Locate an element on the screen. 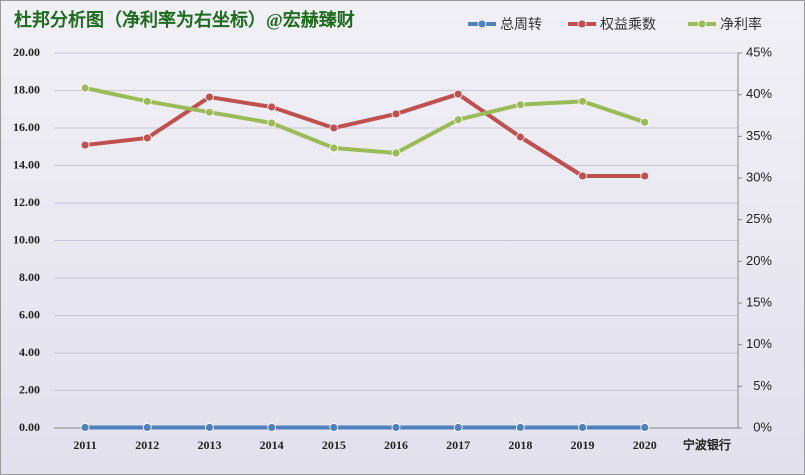  chart-title: 杜邦分析图（净利率为右坐标）@宏赫臻财 is located at coordinates (184, 19).